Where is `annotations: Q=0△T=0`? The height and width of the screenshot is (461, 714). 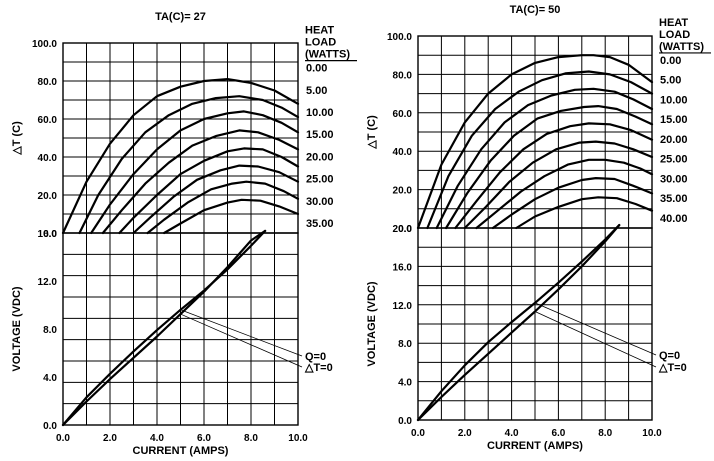
annotations: Q=0△T=0 is located at coordinates (256, 341).